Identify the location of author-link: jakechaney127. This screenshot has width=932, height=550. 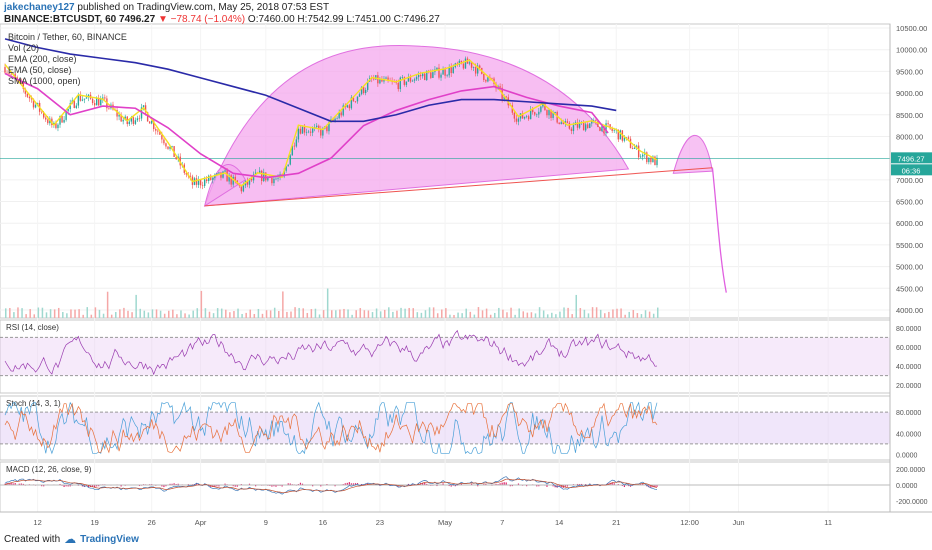
(39, 7).